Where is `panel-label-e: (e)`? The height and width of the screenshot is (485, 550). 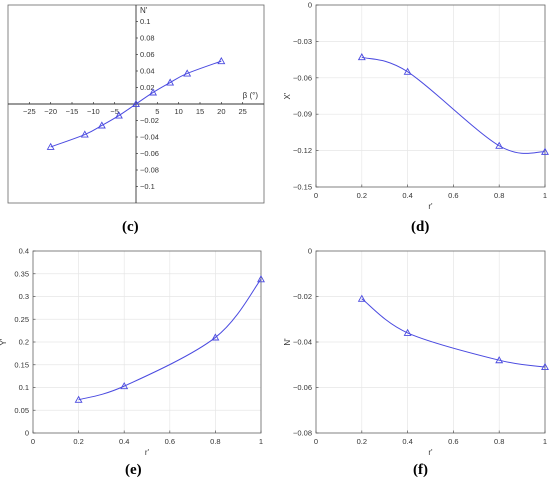
panel-label-e: (e) is located at coordinates (133, 470).